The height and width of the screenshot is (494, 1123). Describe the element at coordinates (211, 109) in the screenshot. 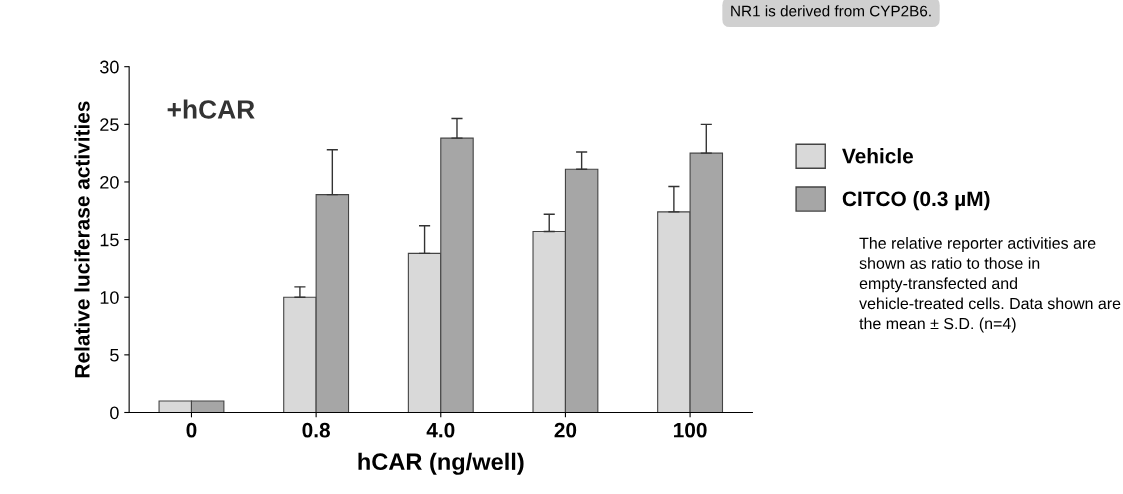

I see `annotation: +hCAR` at that location.